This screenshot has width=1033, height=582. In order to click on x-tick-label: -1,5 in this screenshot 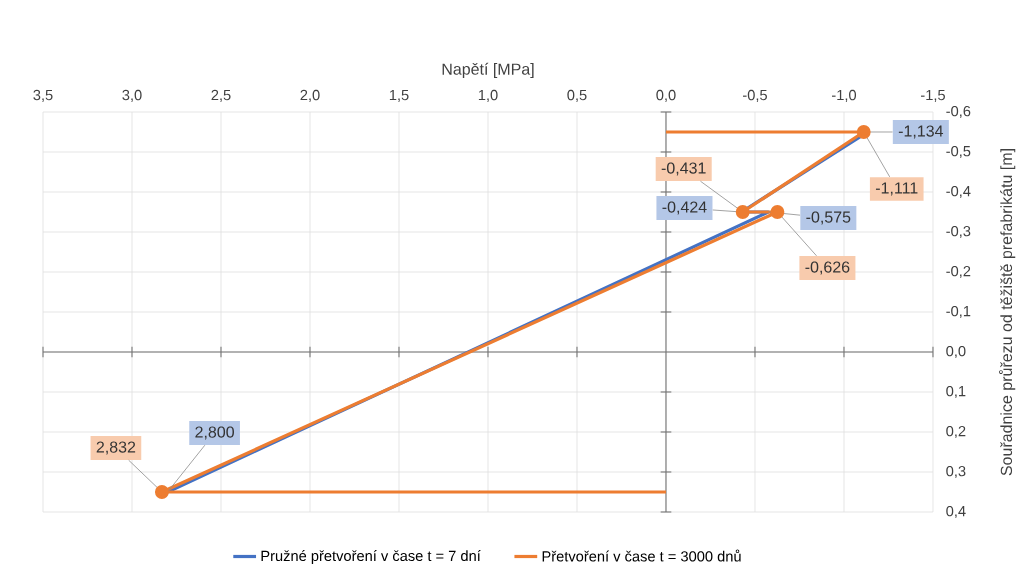, I will do `click(932, 95)`.